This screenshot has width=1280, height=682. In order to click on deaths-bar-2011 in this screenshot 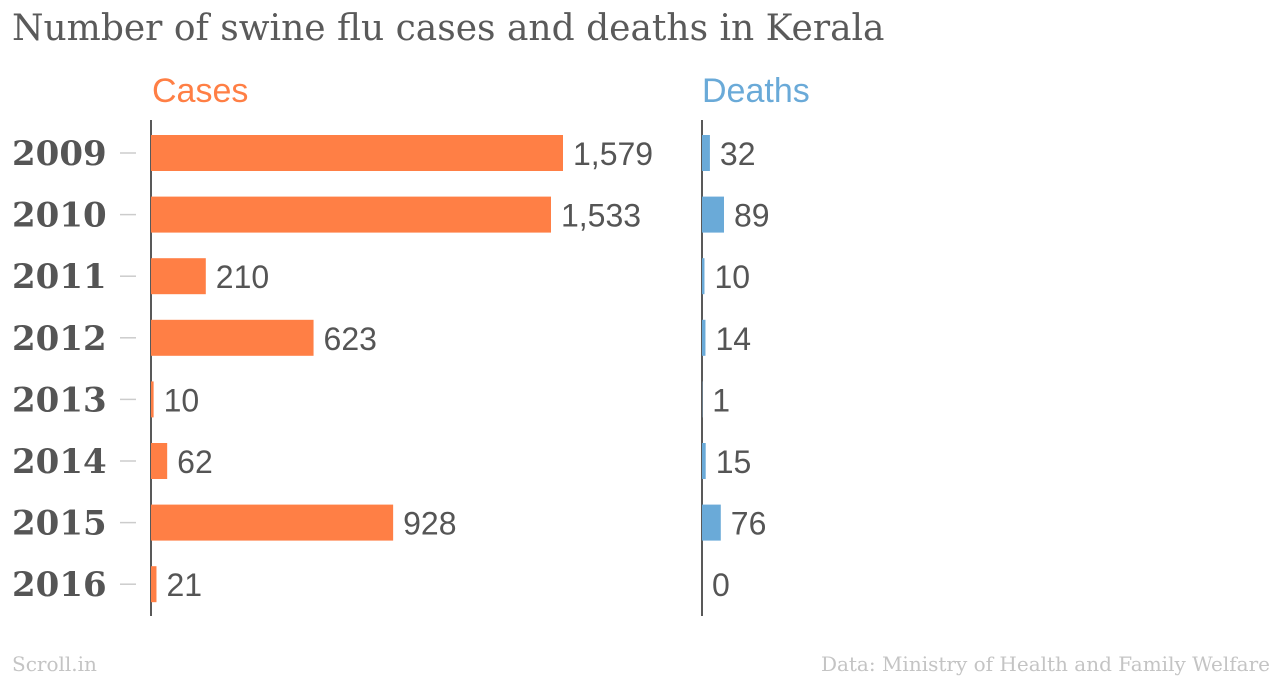, I will do `click(703, 276)`.